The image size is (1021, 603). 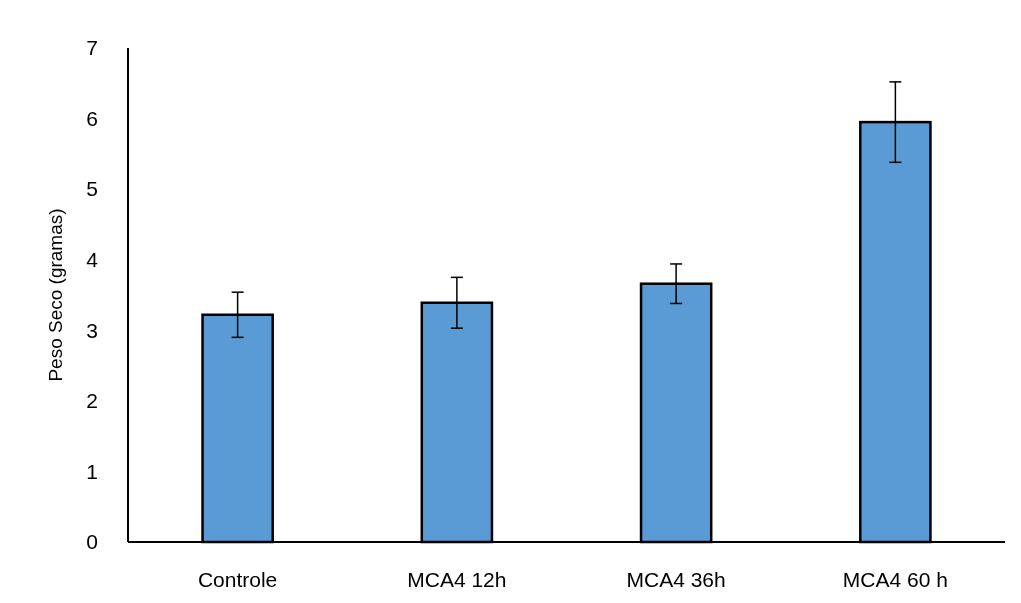 What do you see at coordinates (676, 580) in the screenshot?
I see `x-tick-label: MCA4 36h` at bounding box center [676, 580].